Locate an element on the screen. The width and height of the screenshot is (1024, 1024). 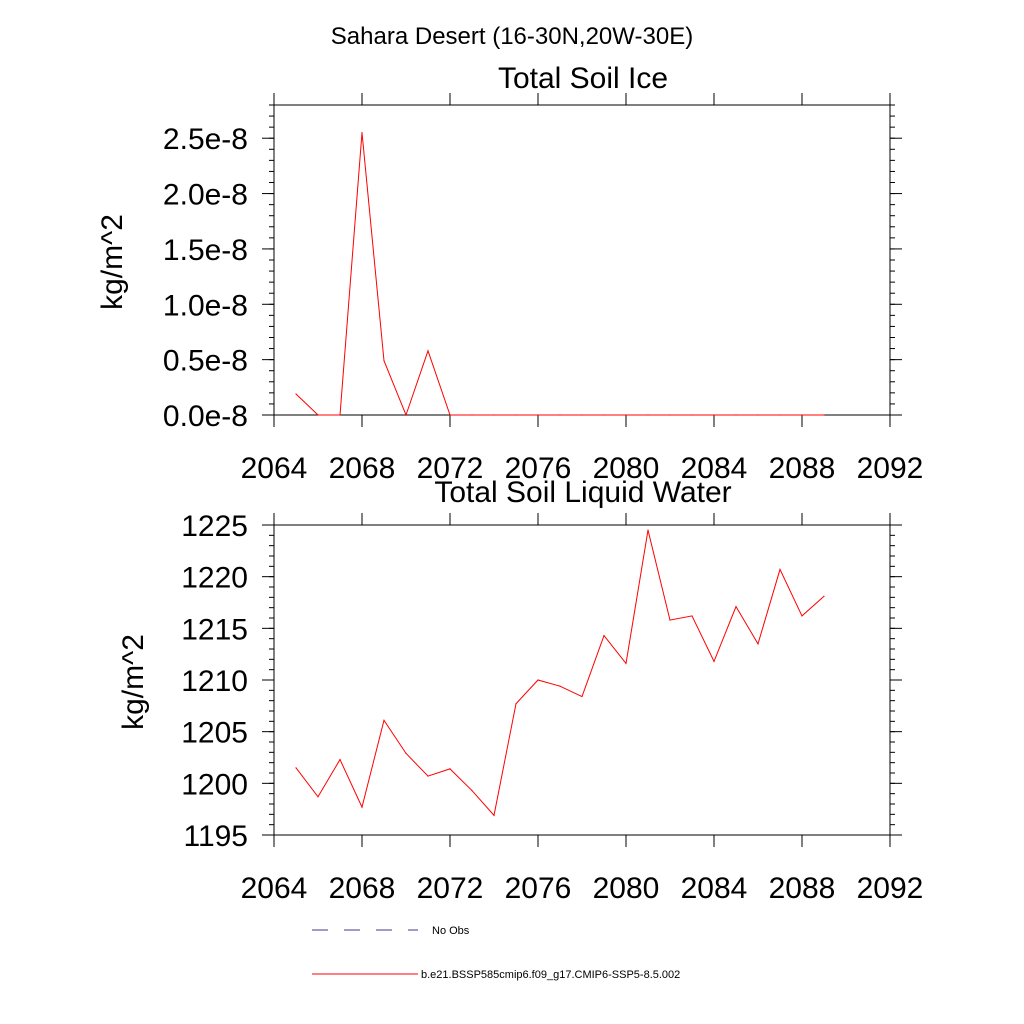
y-tick-label: 1225 is located at coordinates (214, 526).